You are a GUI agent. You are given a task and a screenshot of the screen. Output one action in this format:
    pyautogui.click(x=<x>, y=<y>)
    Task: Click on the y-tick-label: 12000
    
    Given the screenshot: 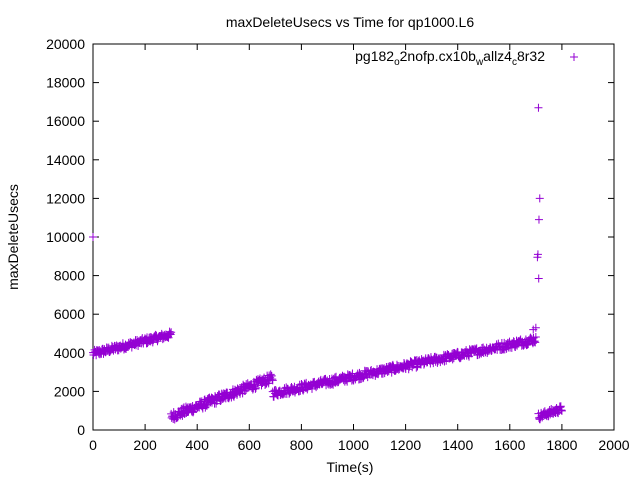 What is the action you would take?
    pyautogui.click(x=65, y=198)
    